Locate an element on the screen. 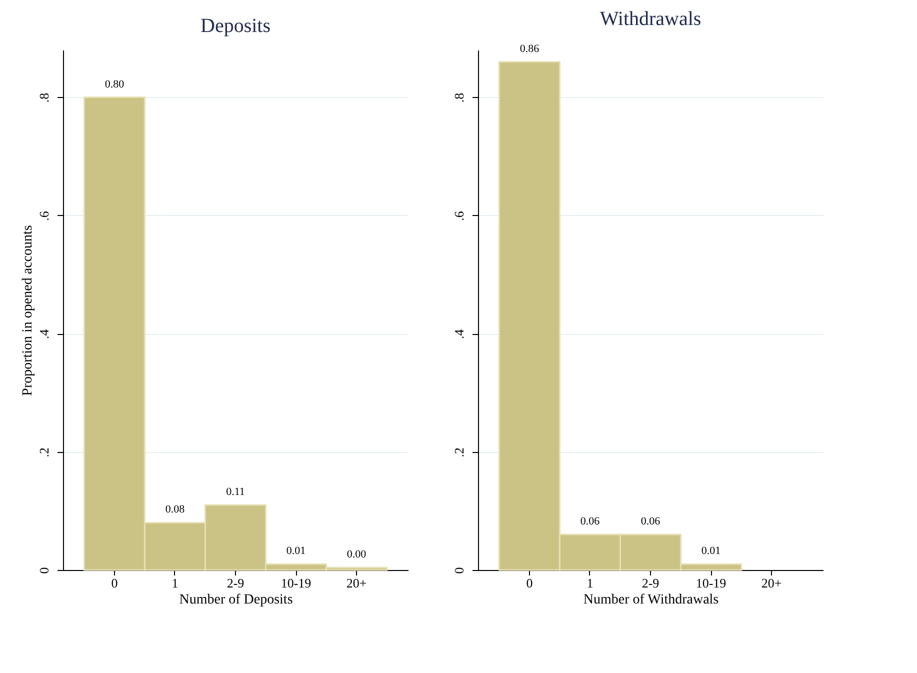  x-axis-title: Number of Deposits is located at coordinates (236, 600).